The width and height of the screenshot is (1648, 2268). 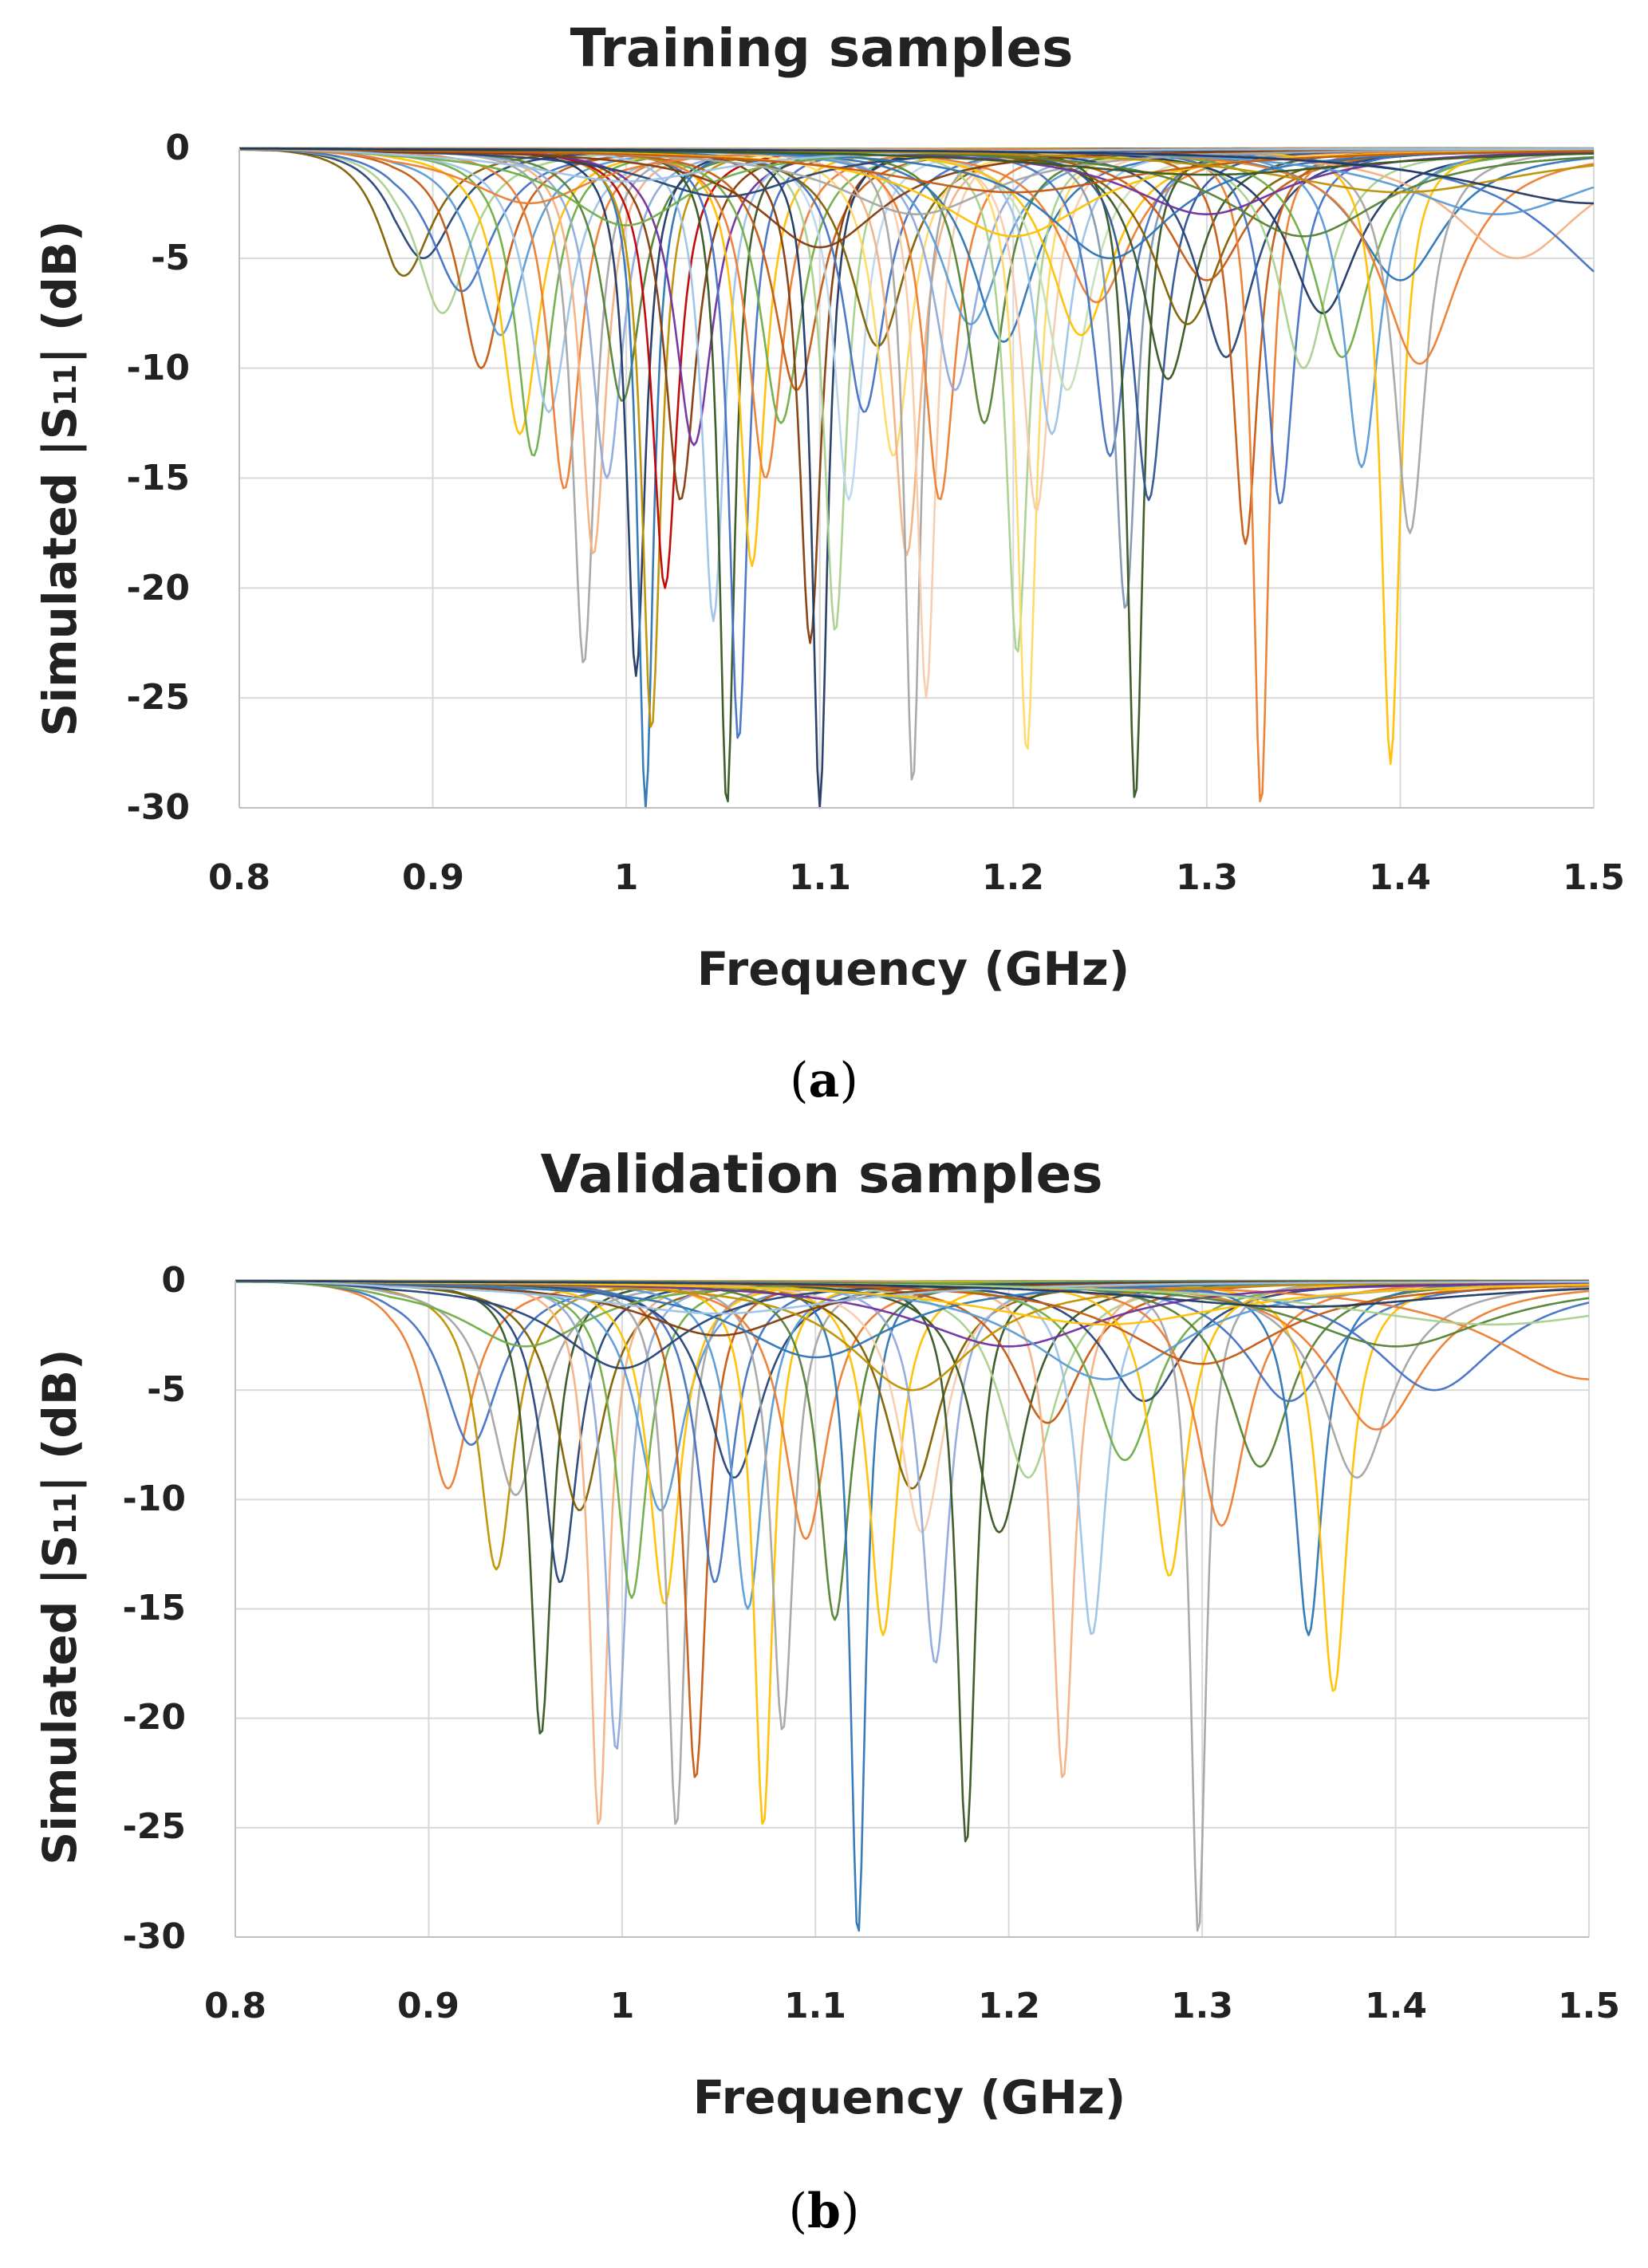 I want to click on chart-title-validation: Validation samples, so click(x=821, y=1174).